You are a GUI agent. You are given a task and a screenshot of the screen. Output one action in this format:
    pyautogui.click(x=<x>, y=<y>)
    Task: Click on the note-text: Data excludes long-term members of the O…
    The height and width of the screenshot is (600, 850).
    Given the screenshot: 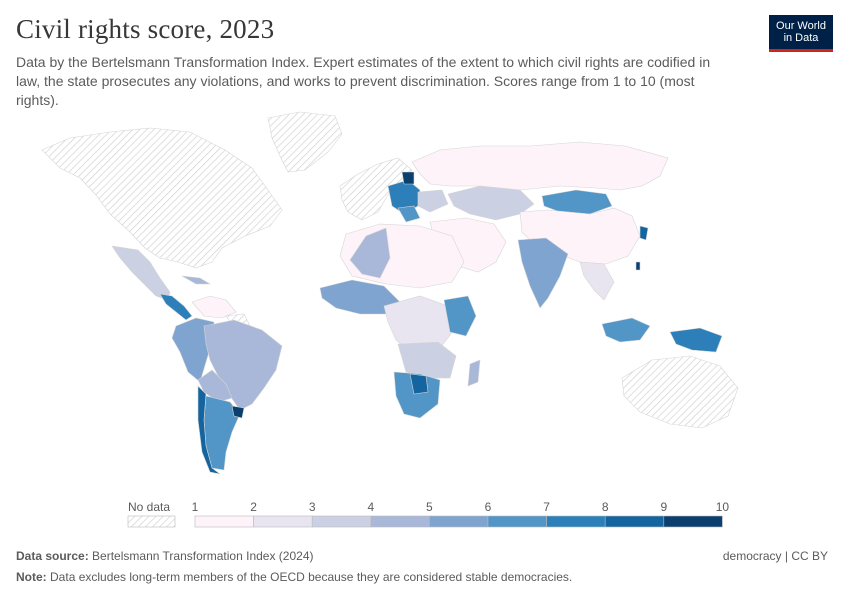 What is the action you would take?
    pyautogui.click(x=311, y=577)
    